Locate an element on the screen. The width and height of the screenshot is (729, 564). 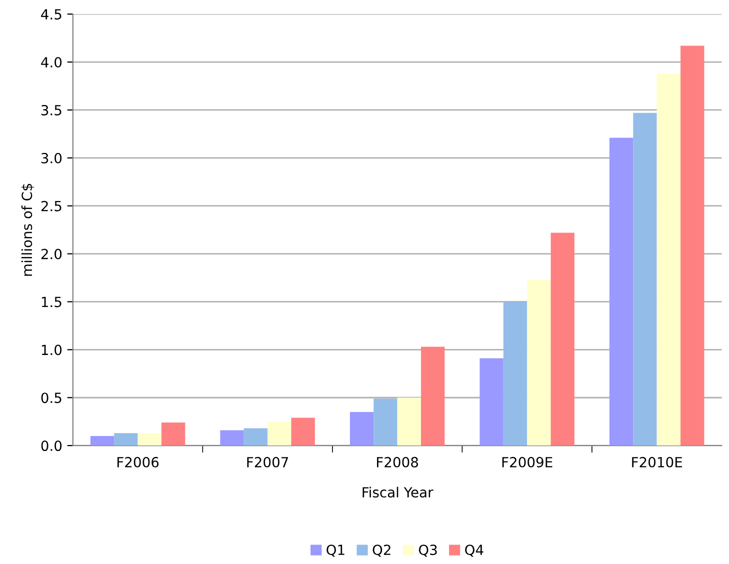
x-tick-label: F2010E is located at coordinates (657, 462).